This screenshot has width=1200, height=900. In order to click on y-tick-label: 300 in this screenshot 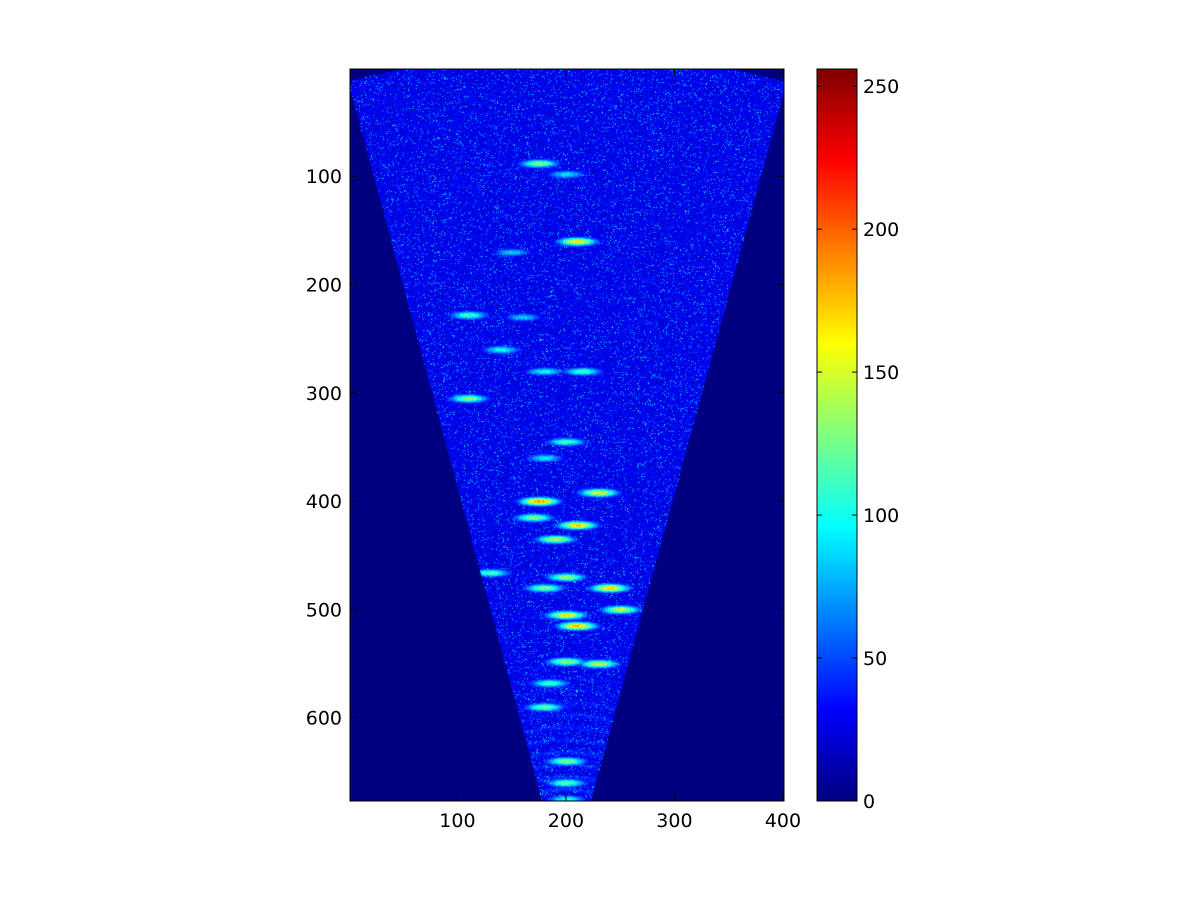, I will do `click(324, 394)`.